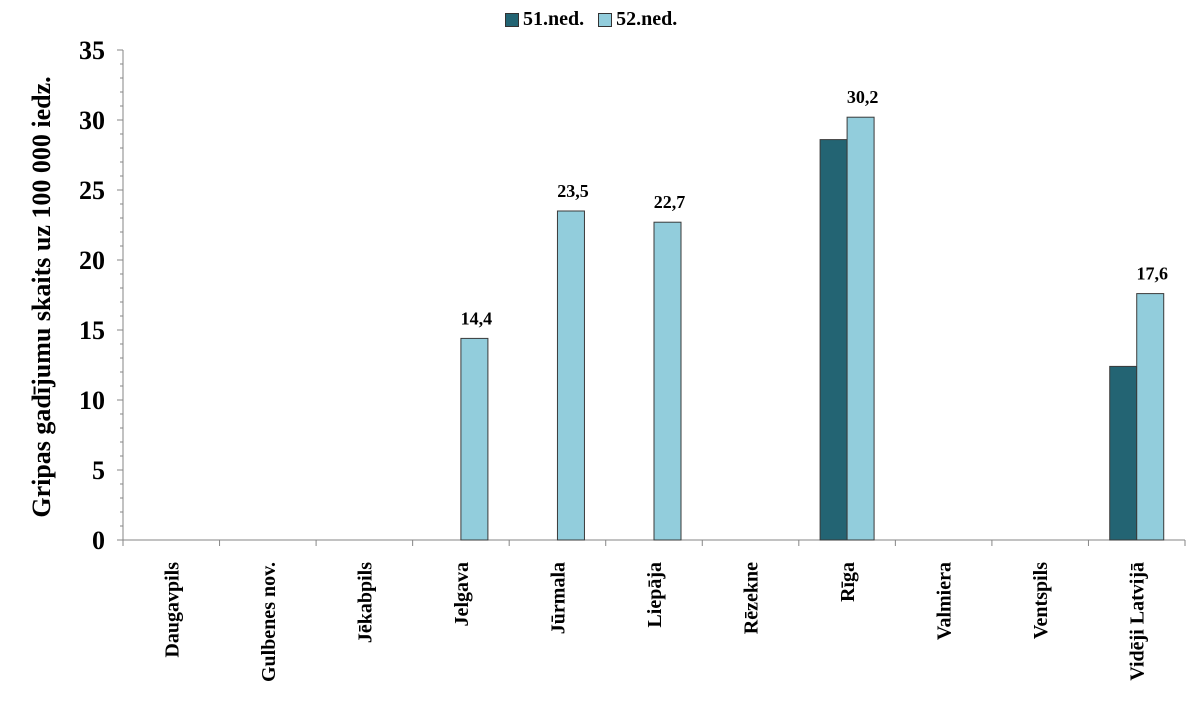 The width and height of the screenshot is (1189, 722). Describe the element at coordinates (269, 622) in the screenshot. I see `x-tick-label: Gulbenes nov.` at that location.